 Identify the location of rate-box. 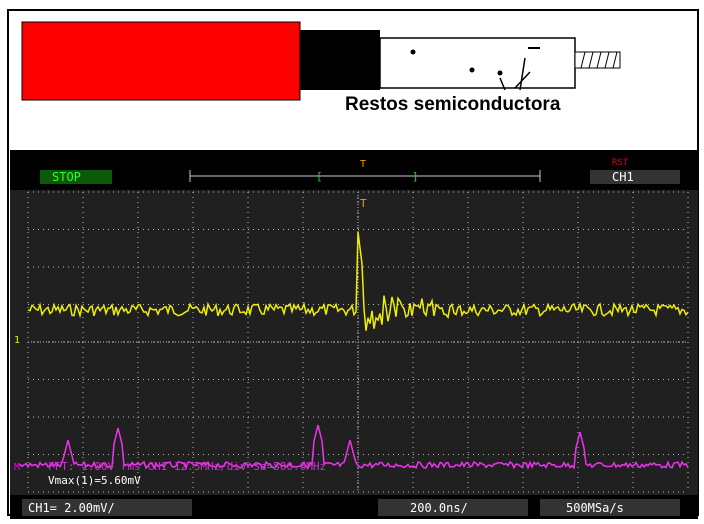
(610, 507).